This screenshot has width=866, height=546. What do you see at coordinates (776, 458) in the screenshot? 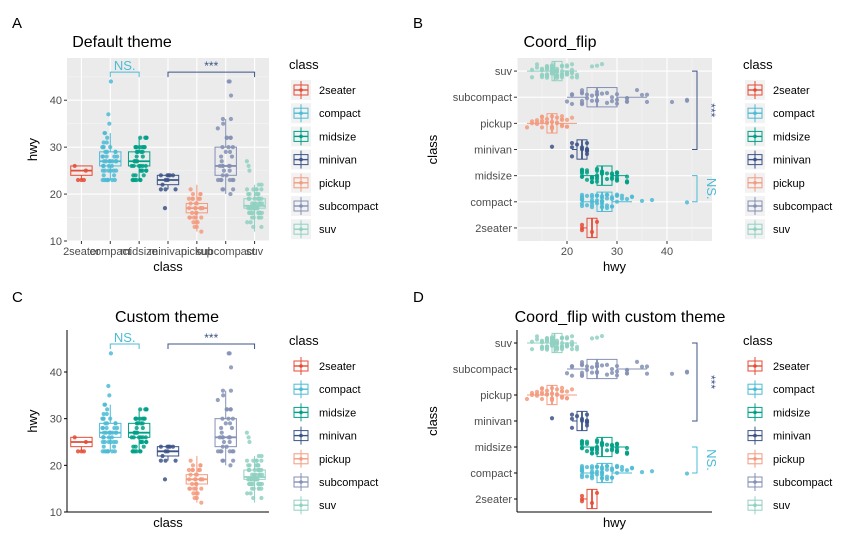
I see `legend-item-pickup: pickup` at bounding box center [776, 458].